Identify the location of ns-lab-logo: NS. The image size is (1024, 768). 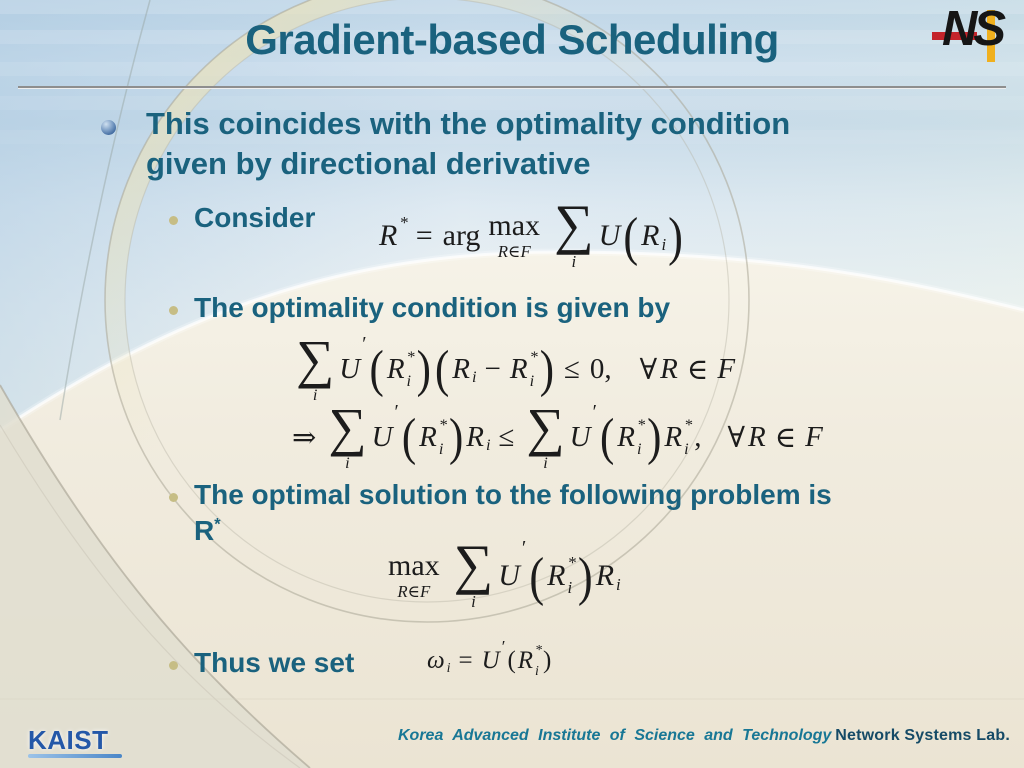
(974, 32).